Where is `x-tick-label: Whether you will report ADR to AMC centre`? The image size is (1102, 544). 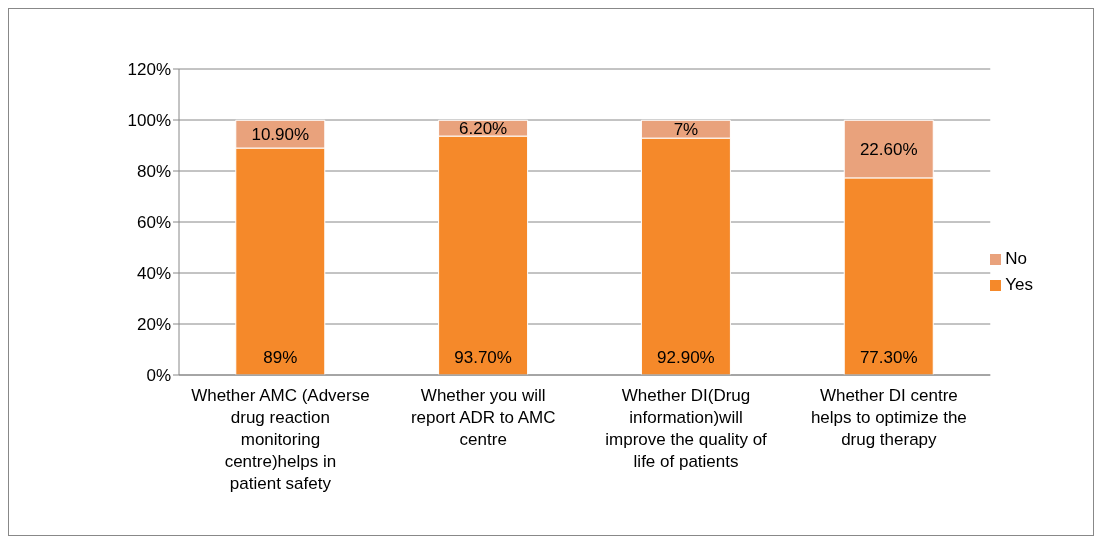 x-tick-label: Whether you will report ADR to AMC centre is located at coordinates (483, 417).